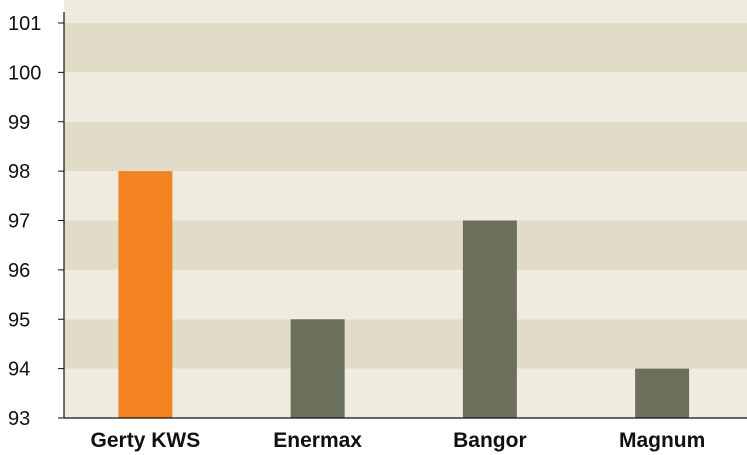 The image size is (747, 455). What do you see at coordinates (662, 440) in the screenshot?
I see `x-tick-label: Magnum` at bounding box center [662, 440].